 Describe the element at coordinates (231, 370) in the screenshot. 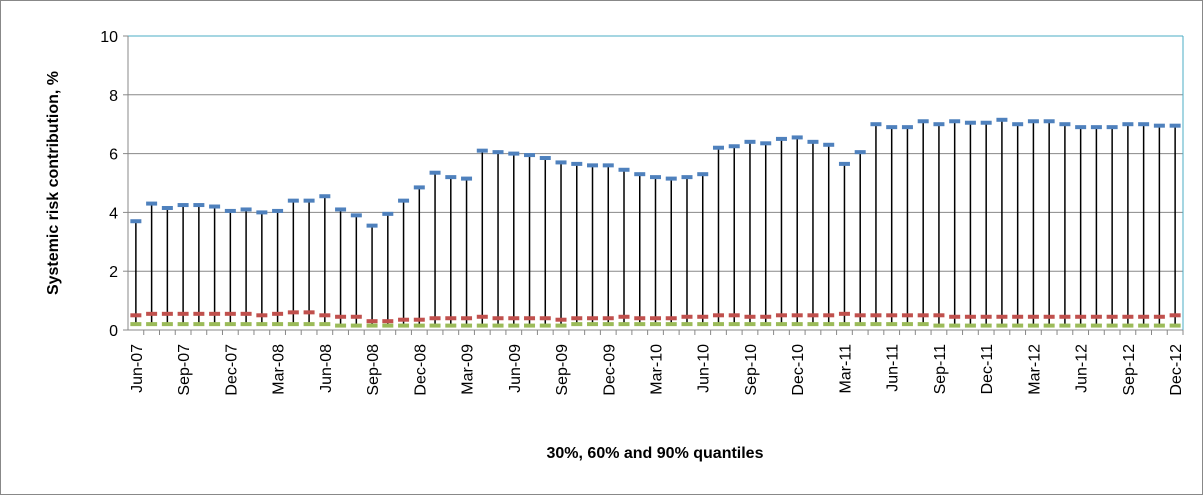

I see `x-tick-label: Dec-07` at that location.